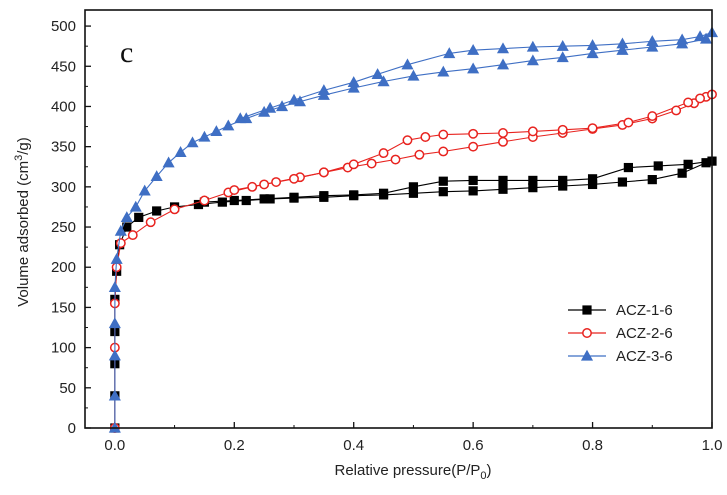 This screenshot has height=495, width=727. What do you see at coordinates (72, 428) in the screenshot?
I see `y-tick-label: 0` at bounding box center [72, 428].